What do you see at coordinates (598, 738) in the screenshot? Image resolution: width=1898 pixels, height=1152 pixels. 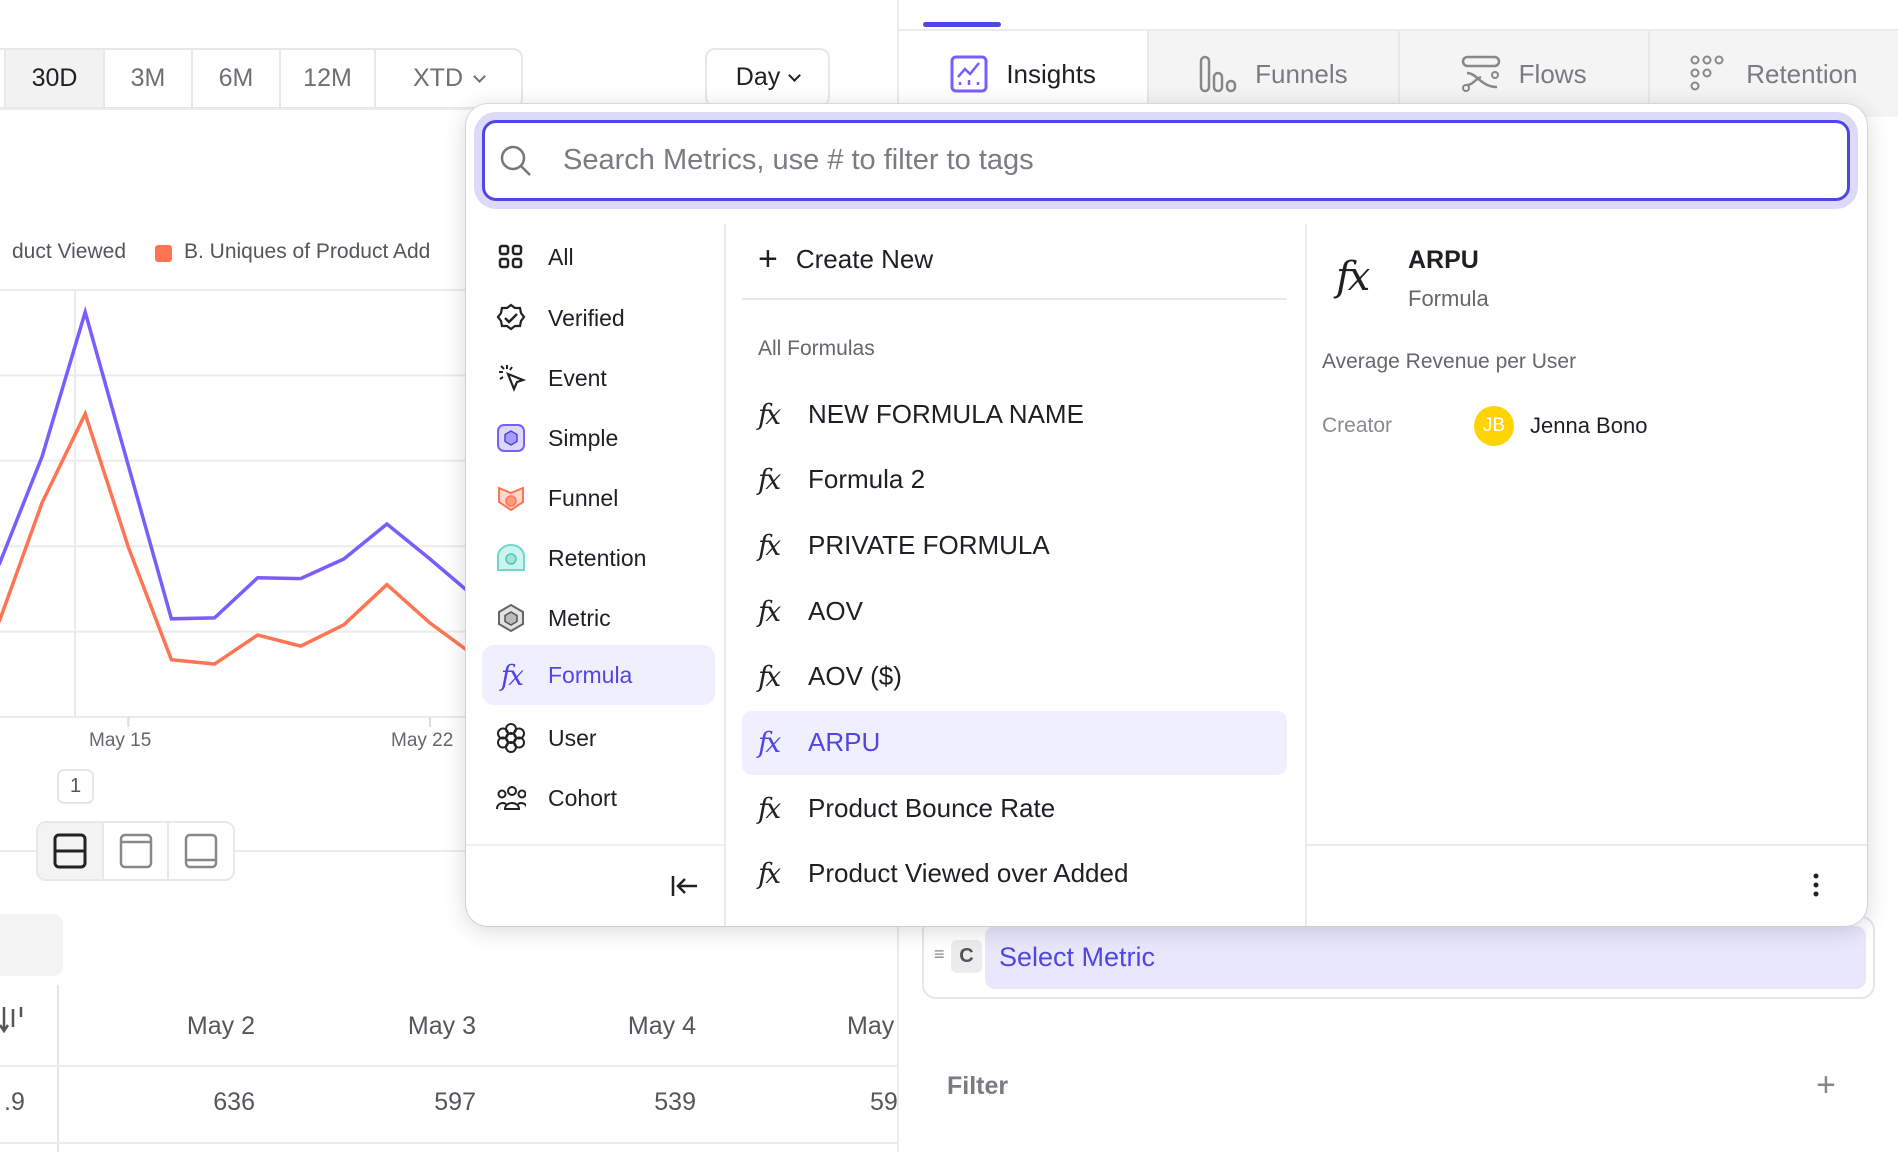 I see `category-user: User` at bounding box center [598, 738].